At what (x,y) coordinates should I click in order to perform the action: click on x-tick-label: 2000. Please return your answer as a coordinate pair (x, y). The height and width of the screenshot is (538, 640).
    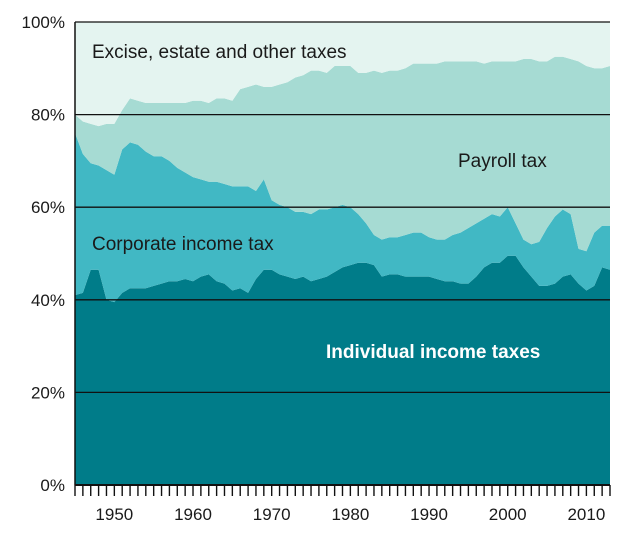
    Looking at the image, I should click on (508, 514).